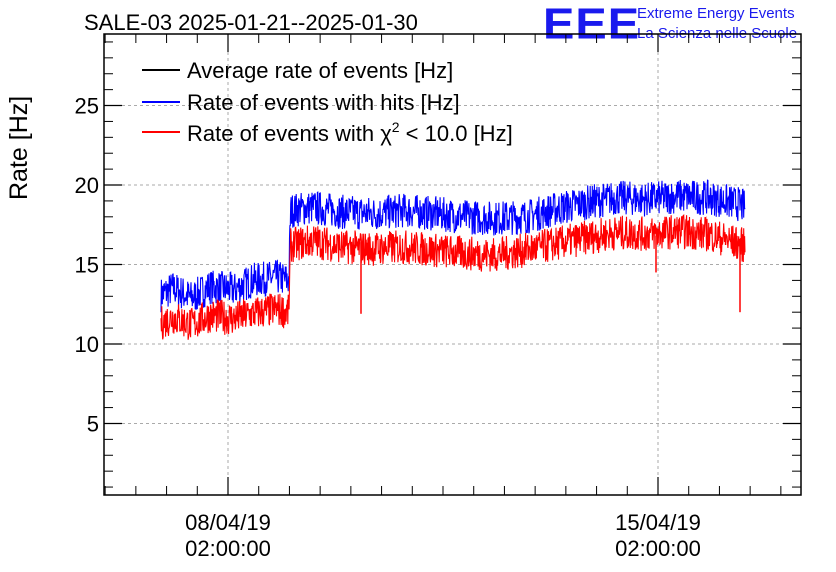 The height and width of the screenshot is (572, 836). I want to click on legend-chi2-pre: Rate of events with χ, so click(289, 133).